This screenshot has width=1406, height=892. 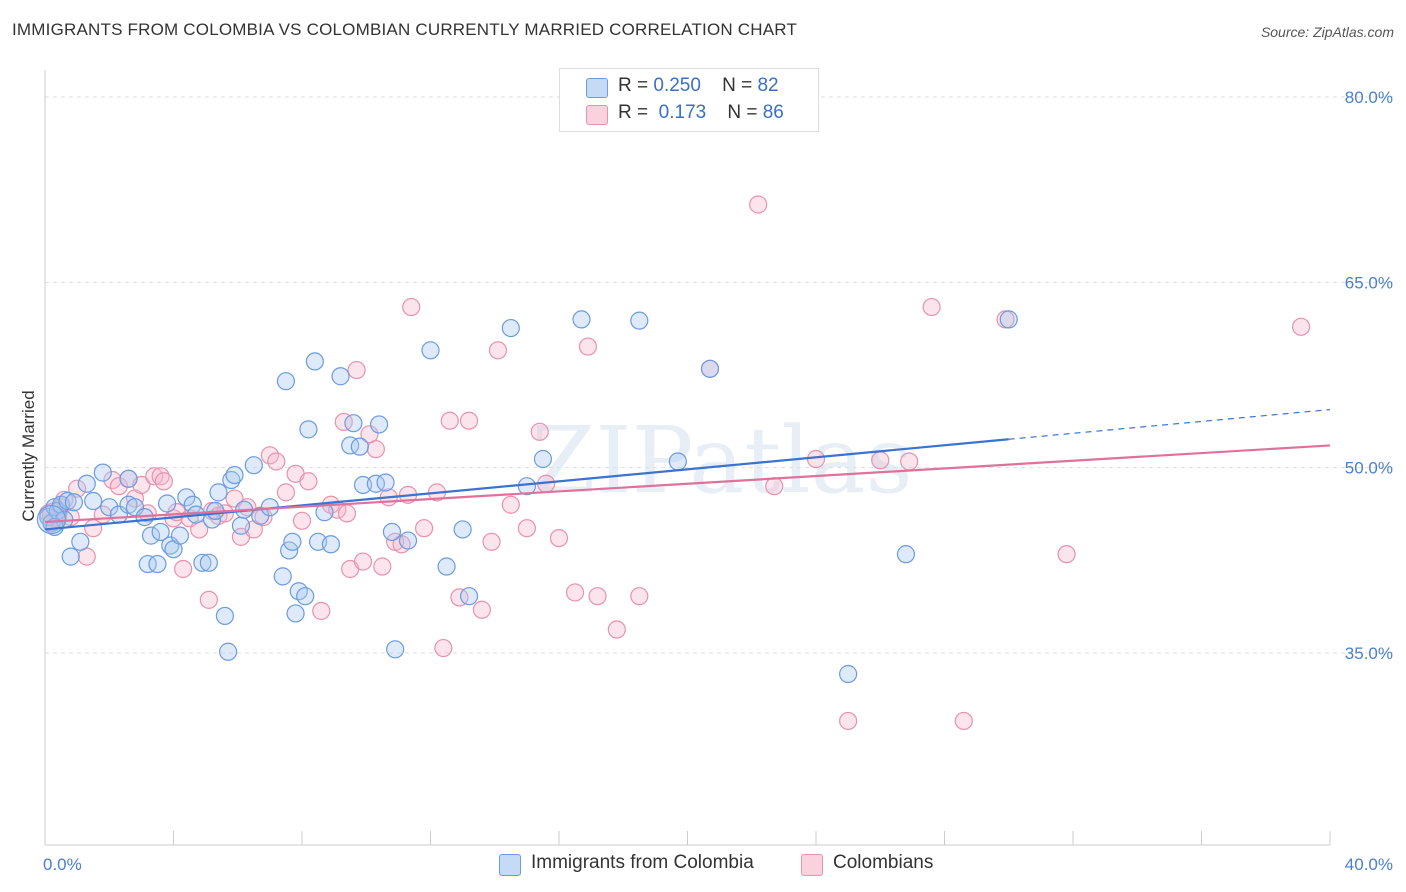 I want to click on y-tick-label: 50.0%, so click(x=1369, y=468).